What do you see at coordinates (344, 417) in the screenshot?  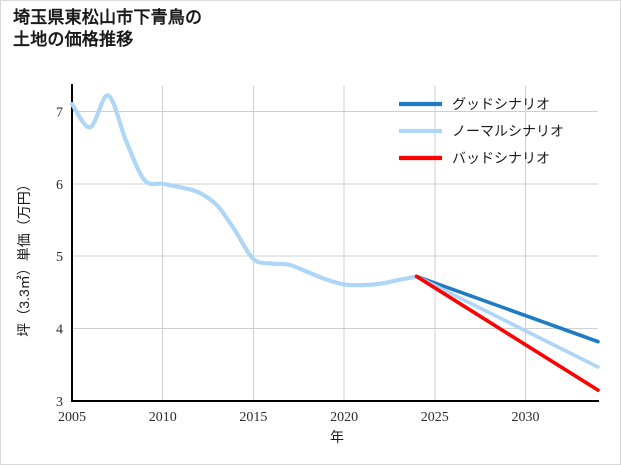 I see `x-tick-label: 2020` at bounding box center [344, 417].